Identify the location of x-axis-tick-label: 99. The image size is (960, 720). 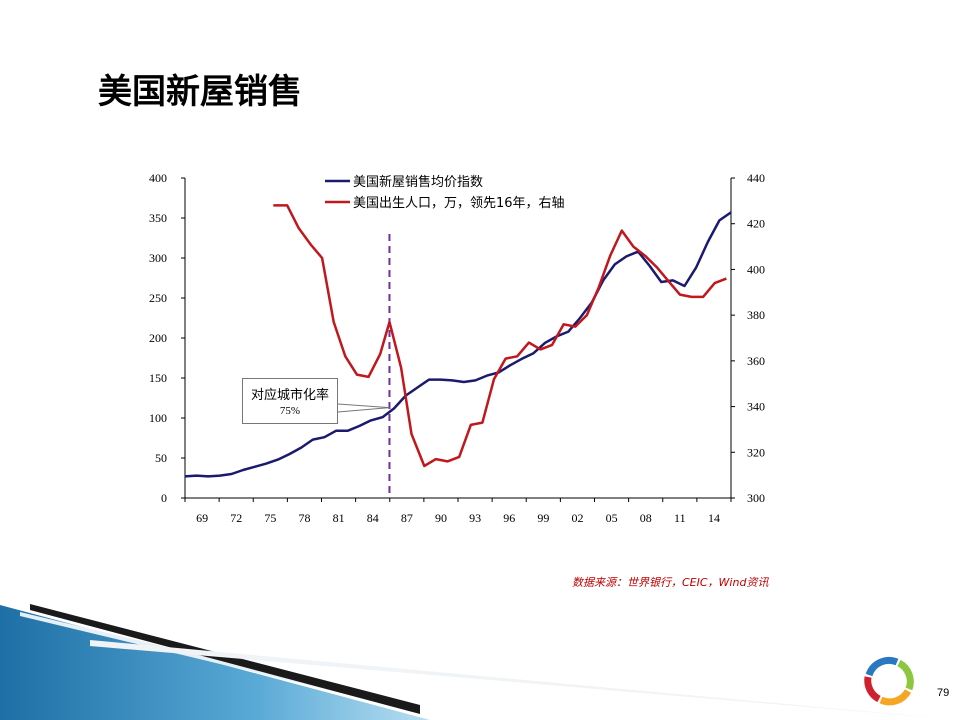
(543, 518).